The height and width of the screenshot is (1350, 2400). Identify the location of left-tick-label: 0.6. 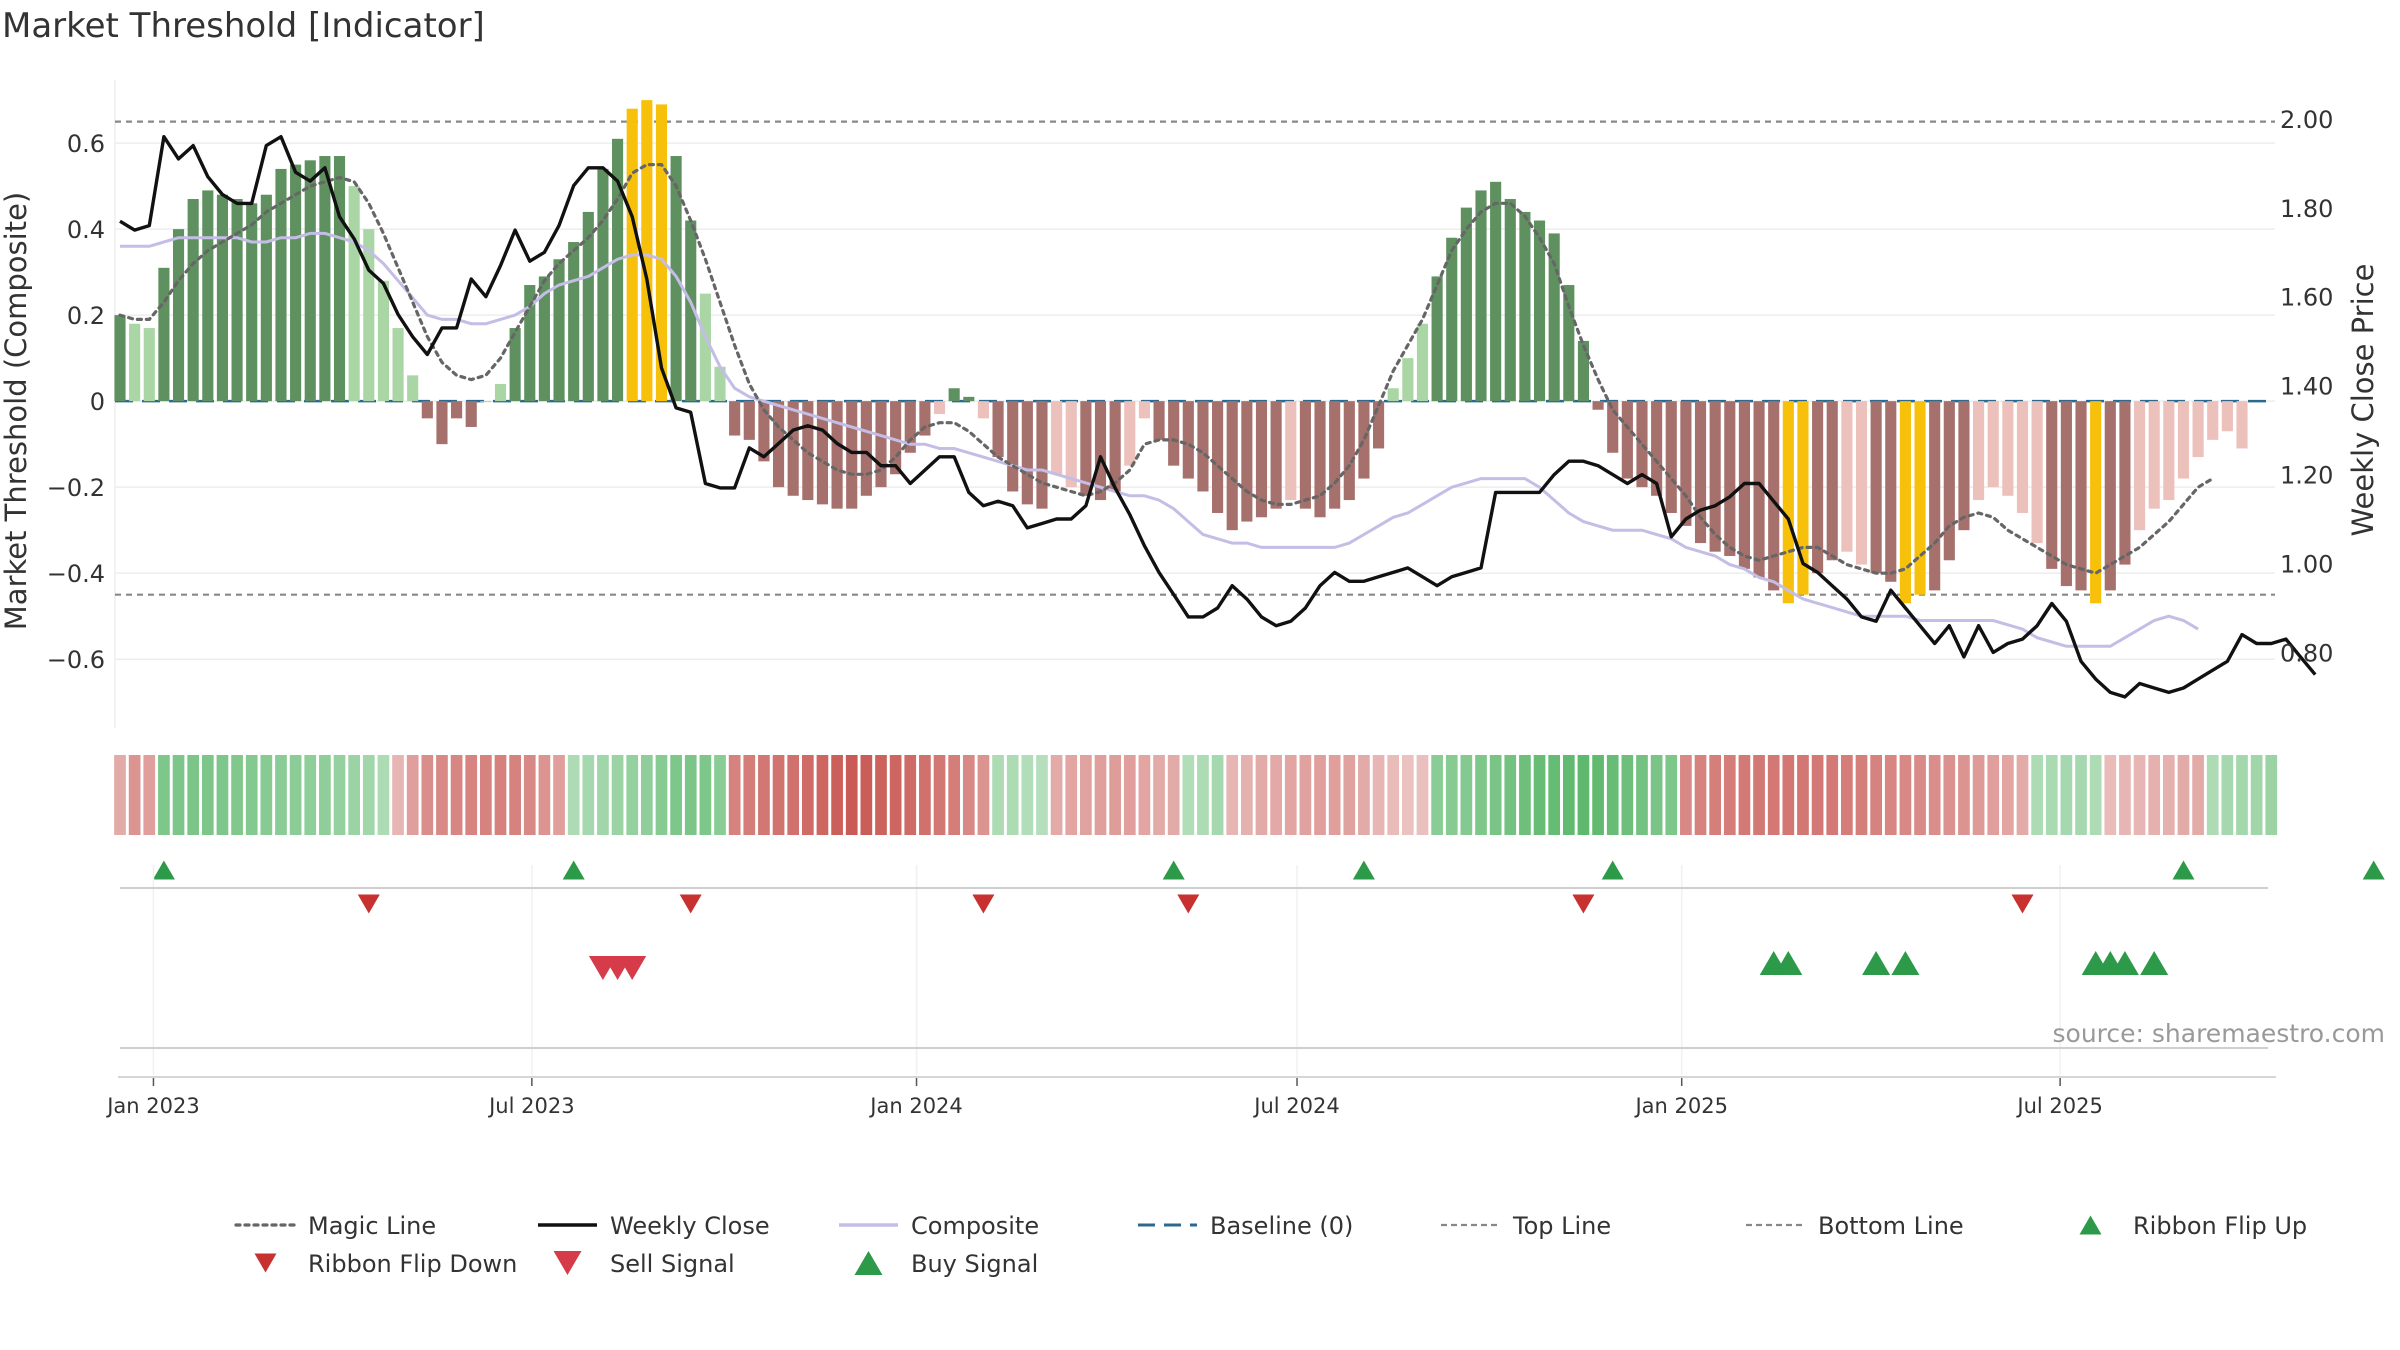
(86, 144).